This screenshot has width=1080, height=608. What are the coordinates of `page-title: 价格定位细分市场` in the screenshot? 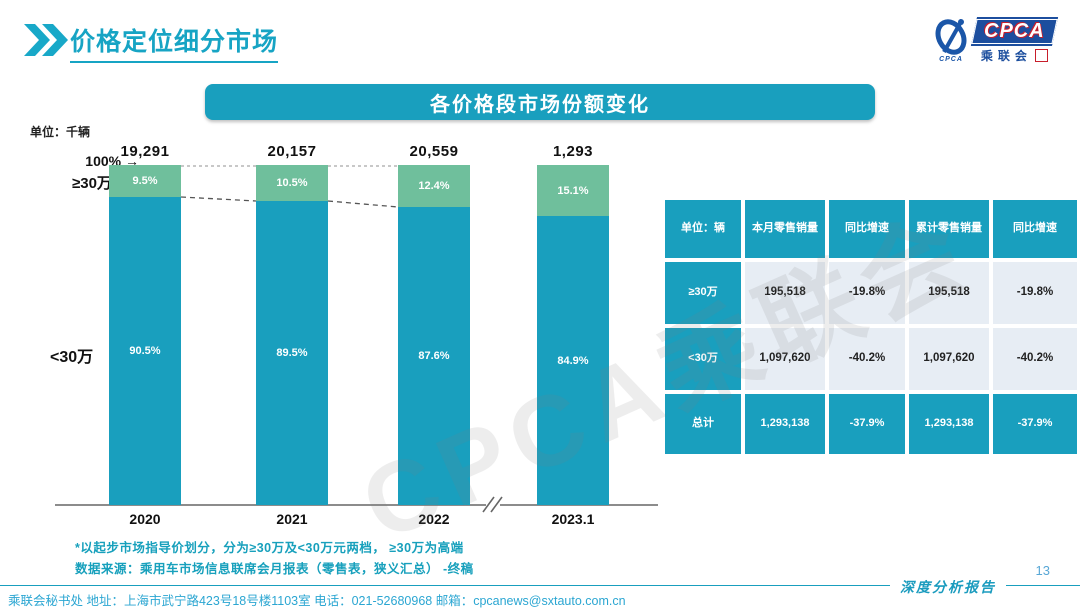 It's located at (174, 42).